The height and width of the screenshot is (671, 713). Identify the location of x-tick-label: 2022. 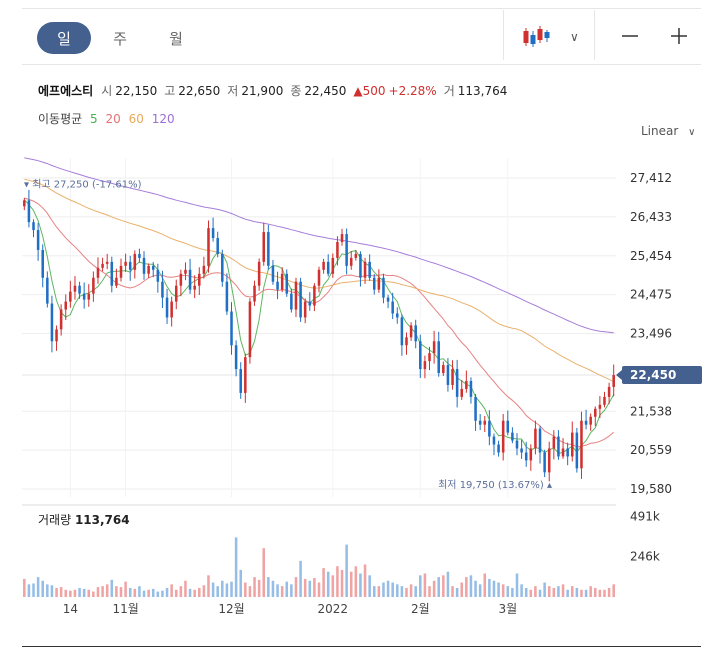
(333, 609).